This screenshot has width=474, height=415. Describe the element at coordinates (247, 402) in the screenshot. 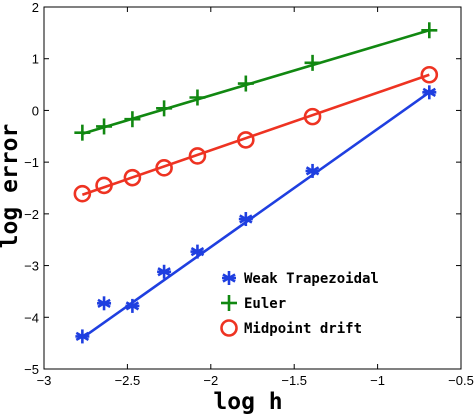

I see `x-axis-label: log h` at that location.